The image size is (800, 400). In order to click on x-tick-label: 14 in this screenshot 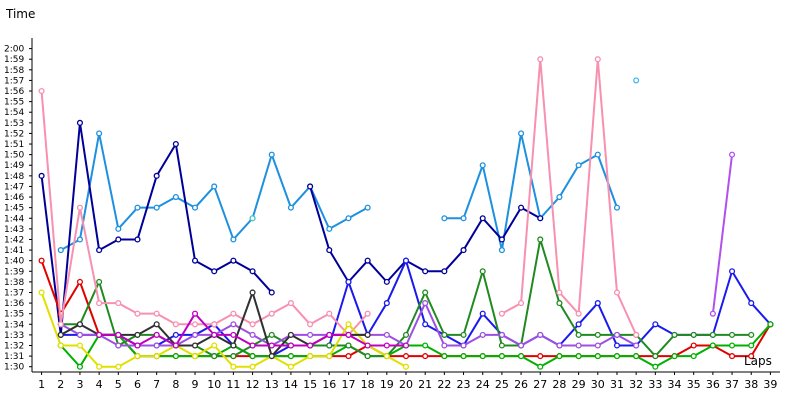, I will do `click(291, 384)`.